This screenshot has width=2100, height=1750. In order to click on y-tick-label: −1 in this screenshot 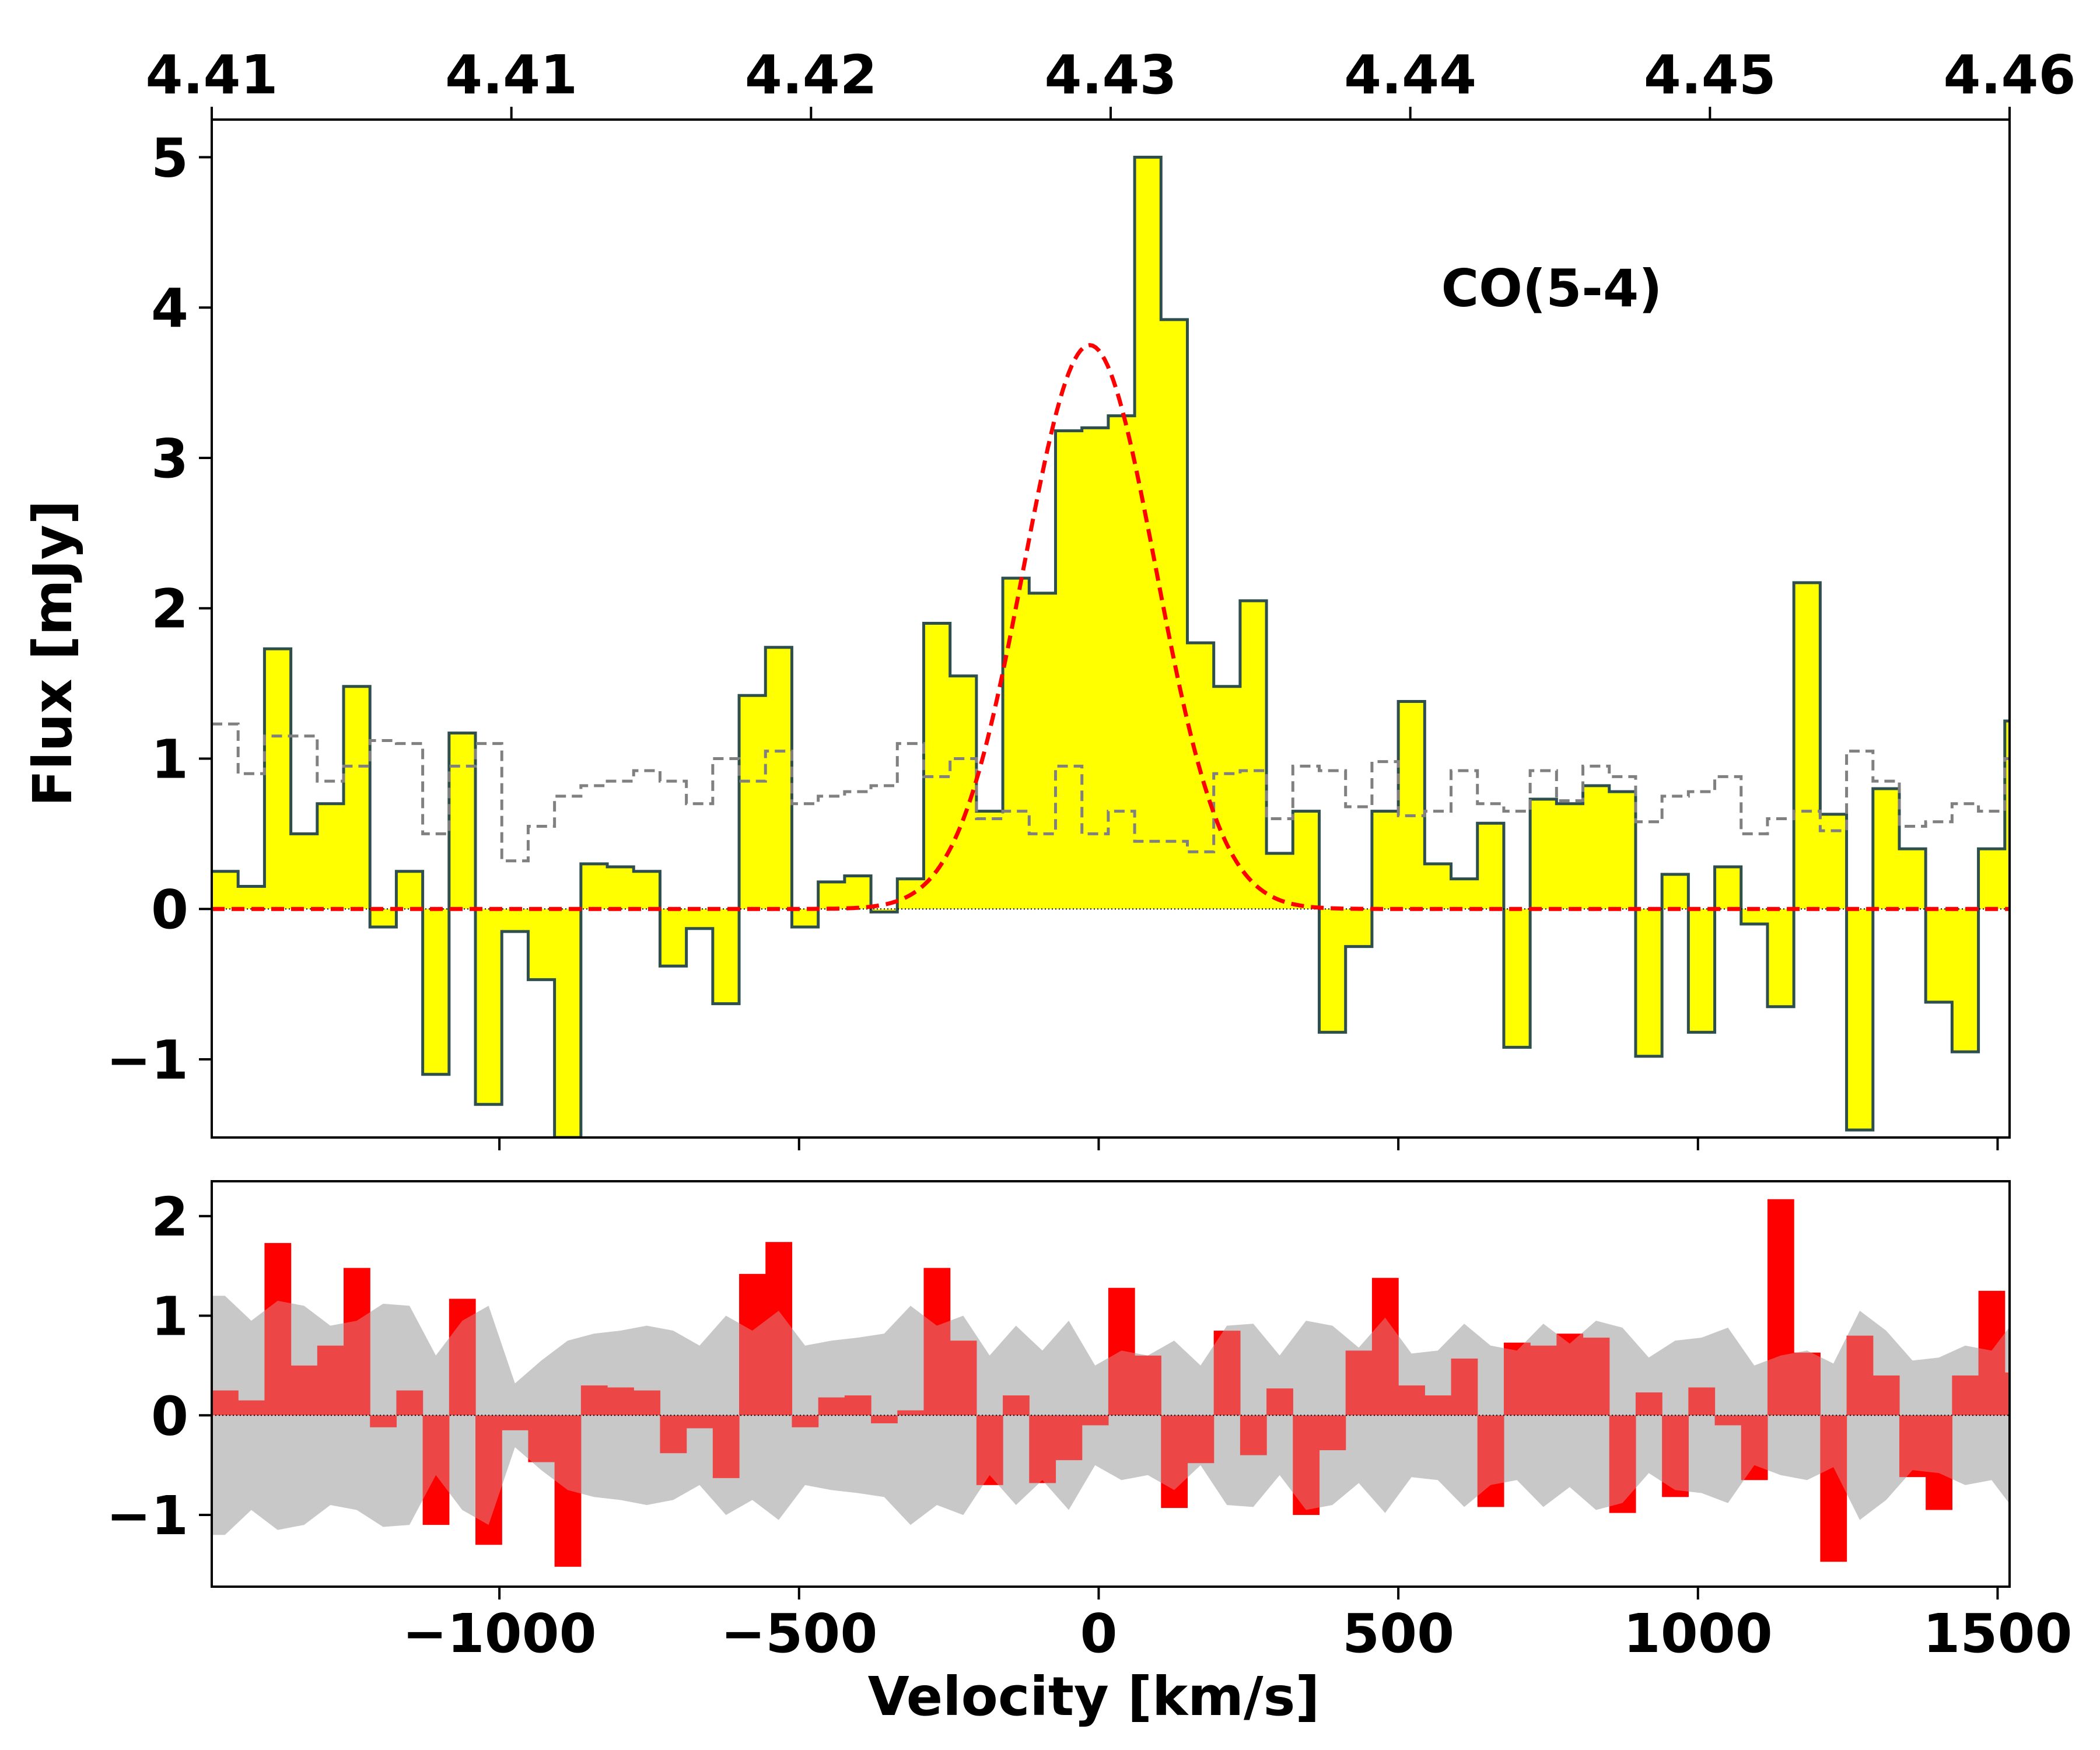, I will do `click(147, 1060)`.